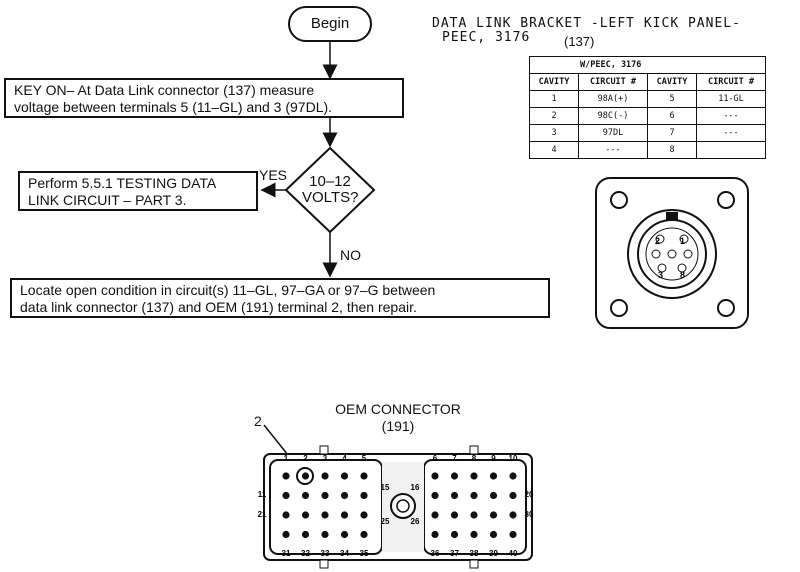  I want to click on yes-label: YES, so click(273, 175).